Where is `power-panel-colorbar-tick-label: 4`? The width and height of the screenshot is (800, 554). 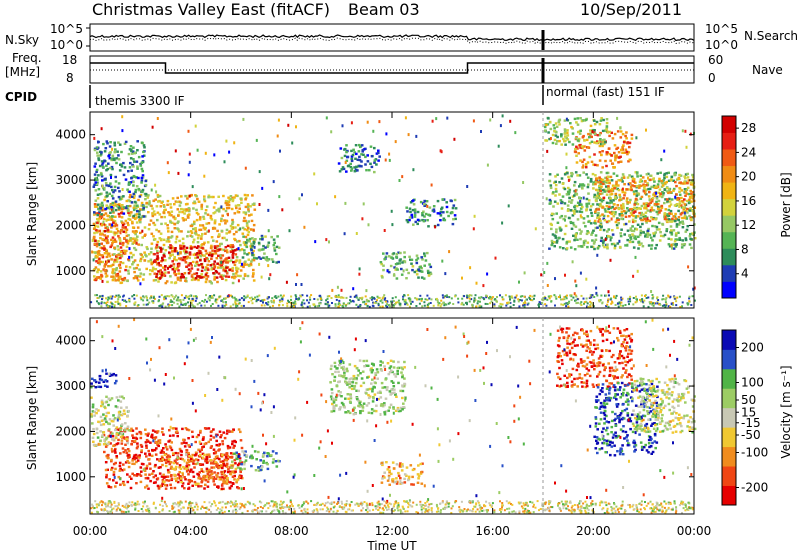
power-panel-colorbar-tick-label: 4 is located at coordinates (745, 274).